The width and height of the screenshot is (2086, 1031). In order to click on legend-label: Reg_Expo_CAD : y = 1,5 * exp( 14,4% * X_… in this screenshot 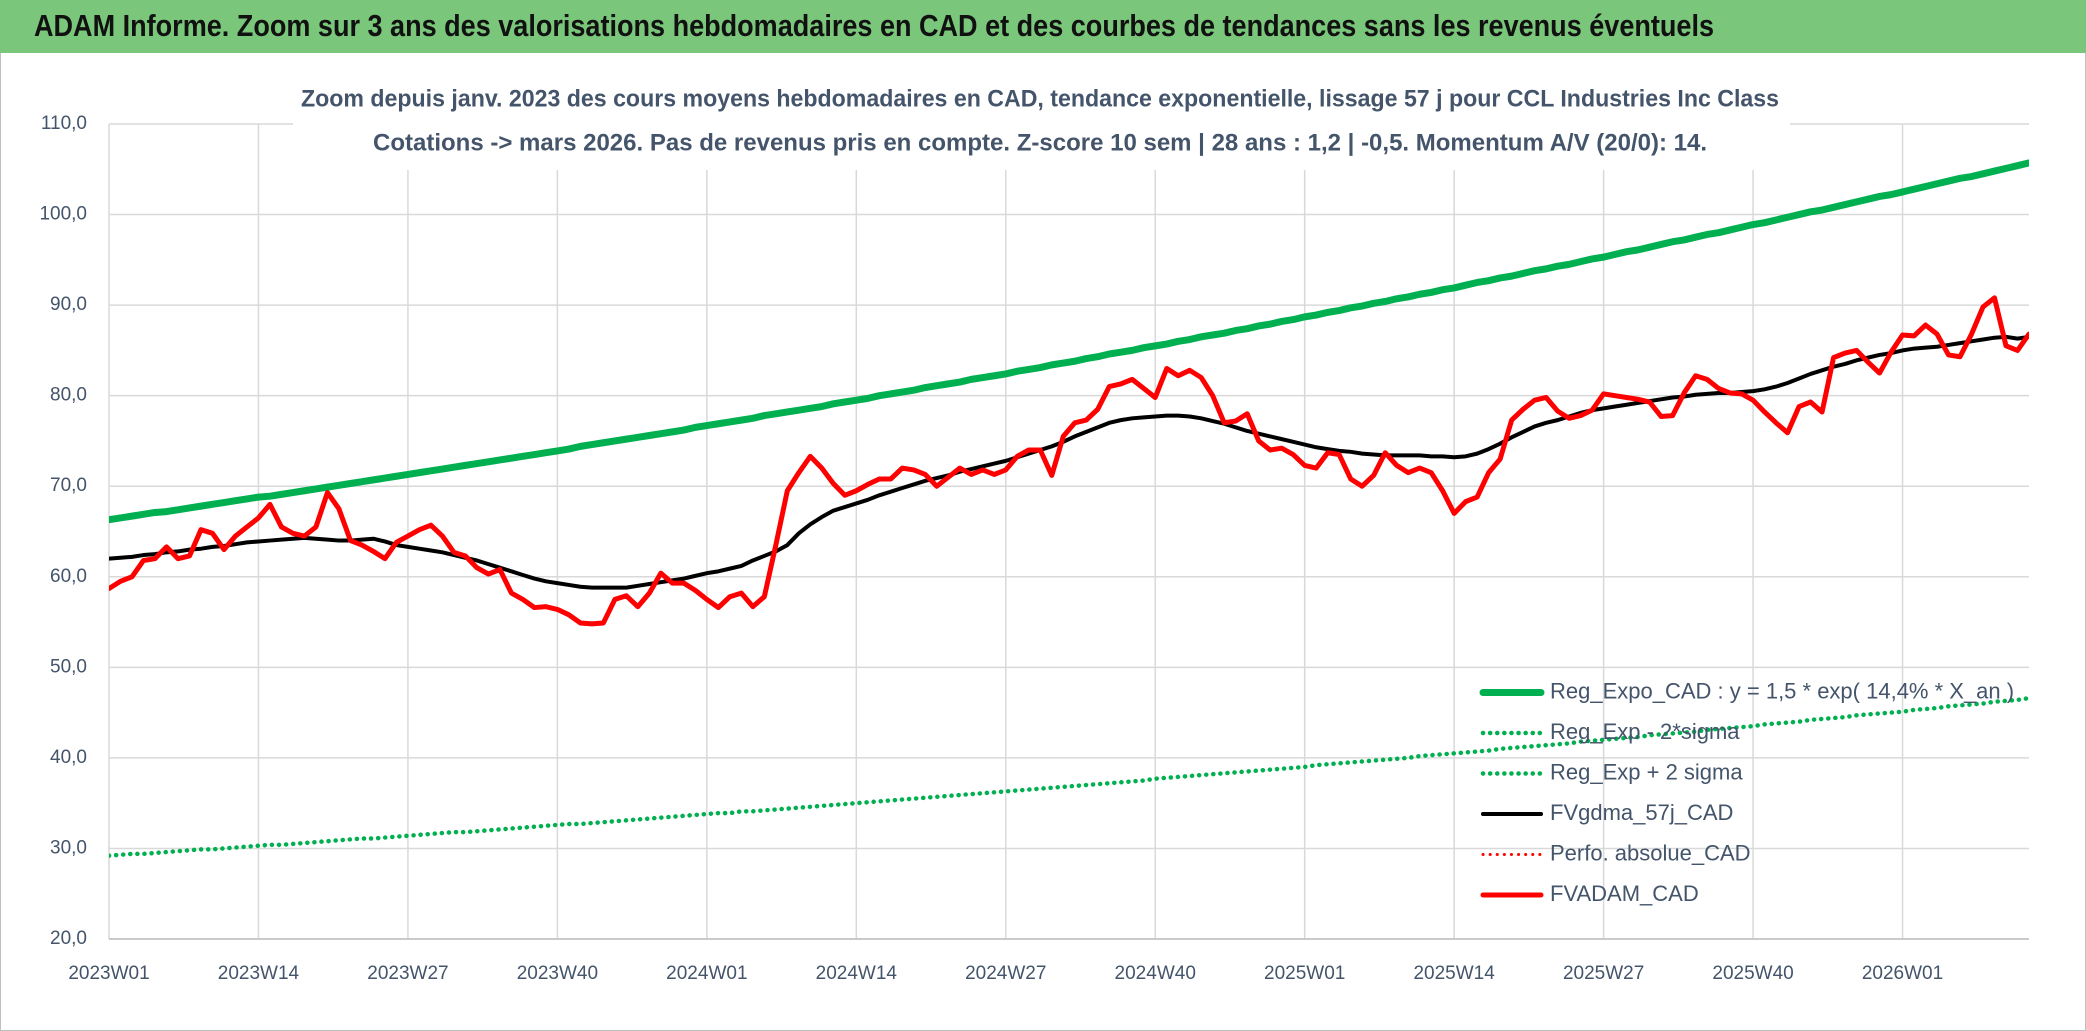, I will do `click(1782, 690)`.